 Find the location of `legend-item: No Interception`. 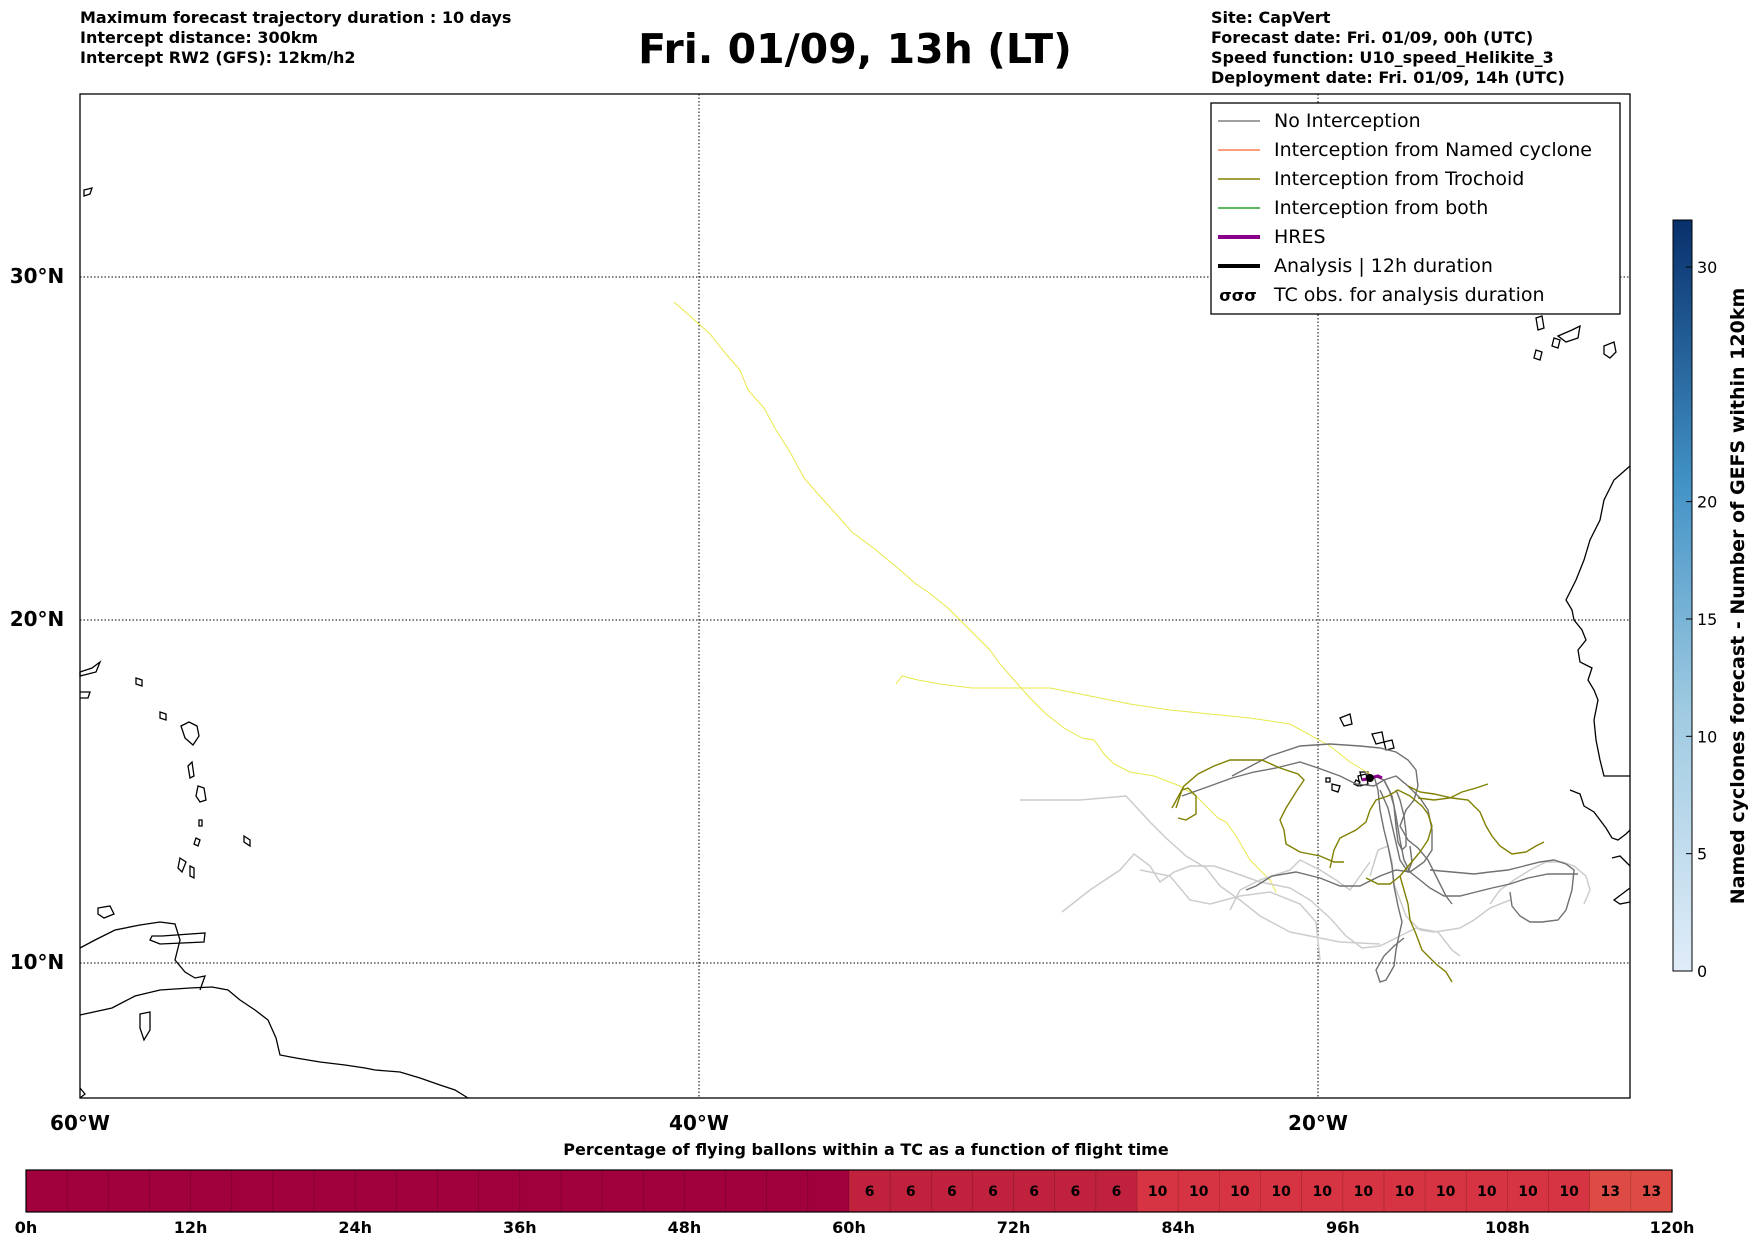

legend-item: No Interception is located at coordinates (1319, 121).